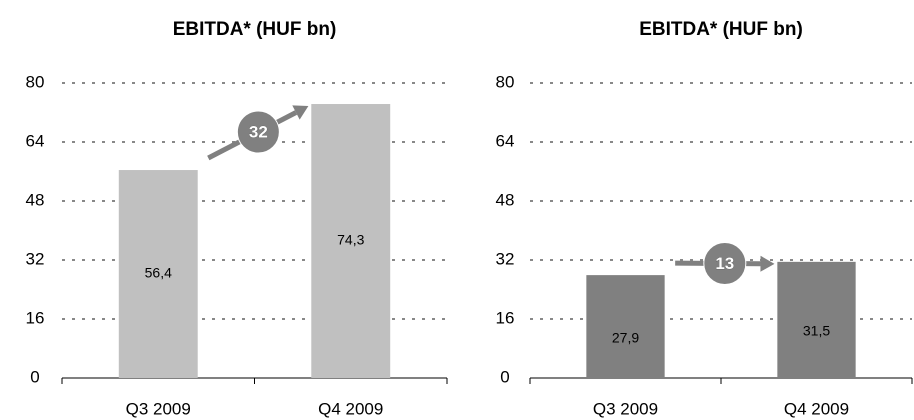 Image resolution: width=914 pixels, height=420 pixels. I want to click on value-label: 56,4, so click(158, 273).